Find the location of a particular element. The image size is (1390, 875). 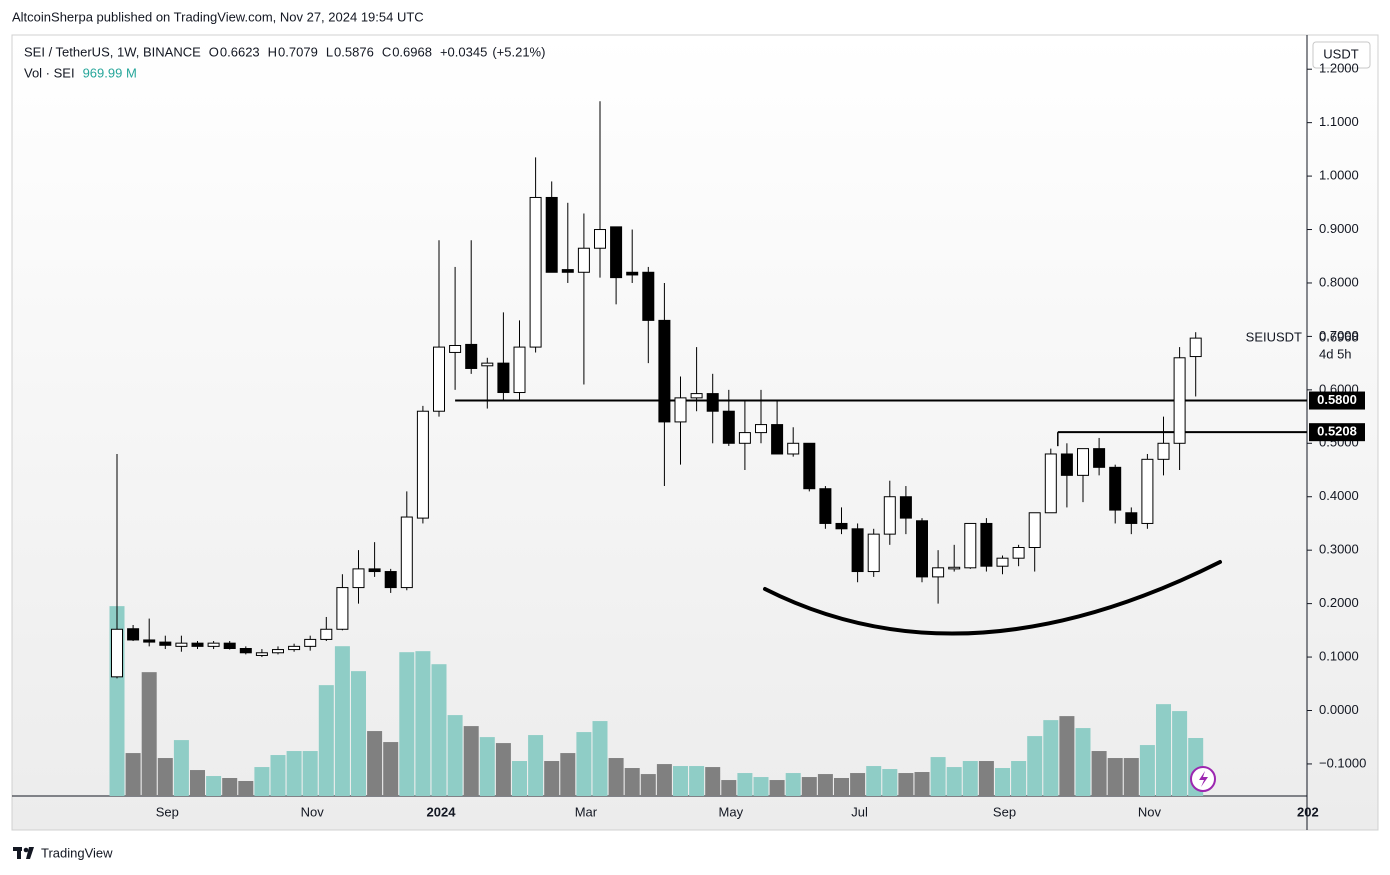

currency-box is located at coordinates (1341, 55).